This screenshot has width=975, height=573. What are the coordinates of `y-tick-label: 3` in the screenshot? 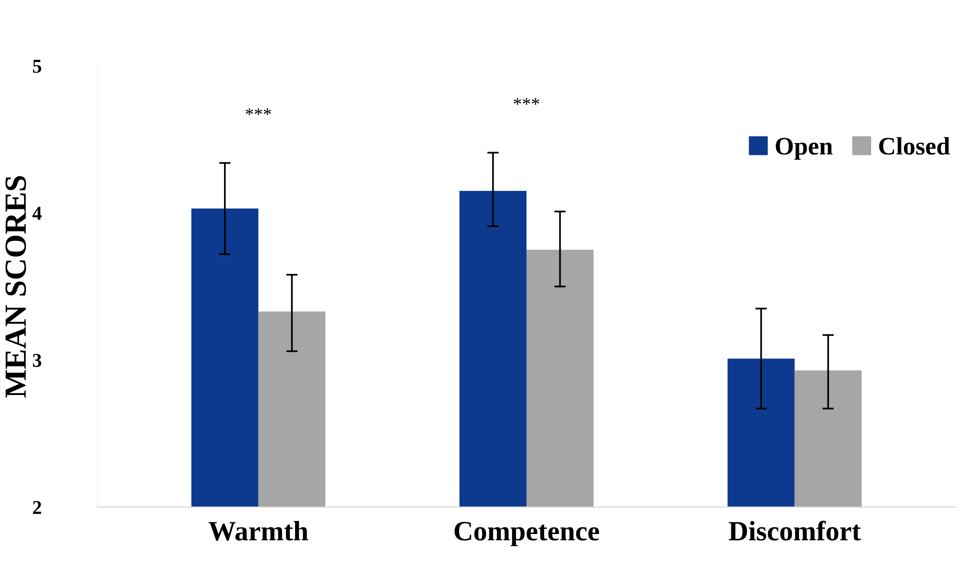 It's located at (37, 360).